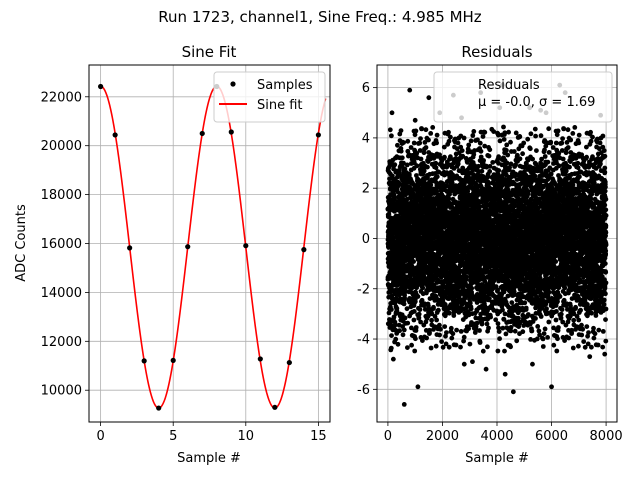  I want to click on sine-fit-ylabel: ADC Counts, so click(21, 243).